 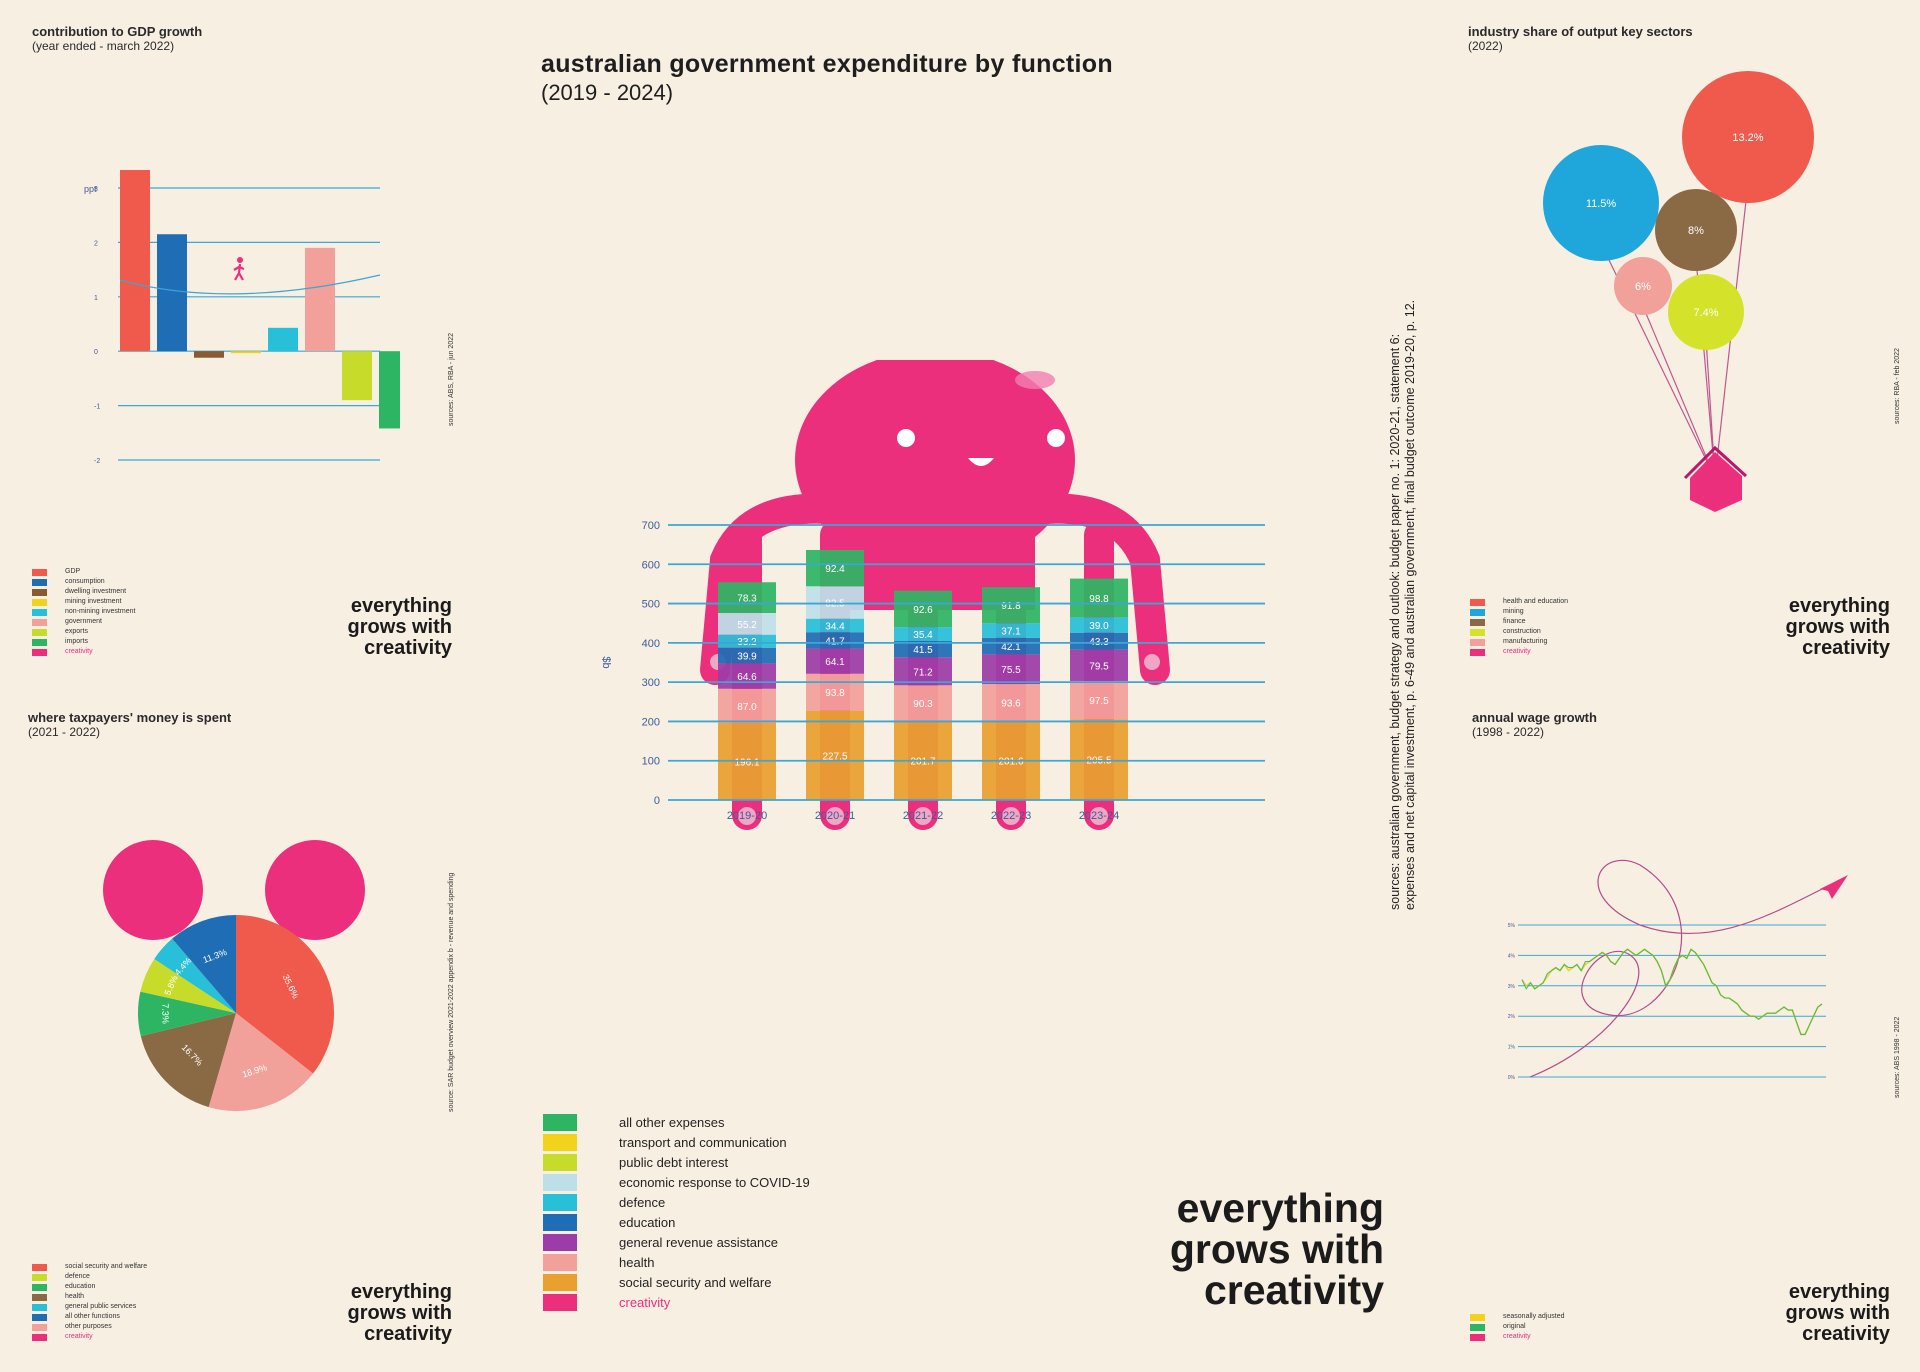 What do you see at coordinates (676, 1182) in the screenshot?
I see `legend-item: economic response to COVID-19` at bounding box center [676, 1182].